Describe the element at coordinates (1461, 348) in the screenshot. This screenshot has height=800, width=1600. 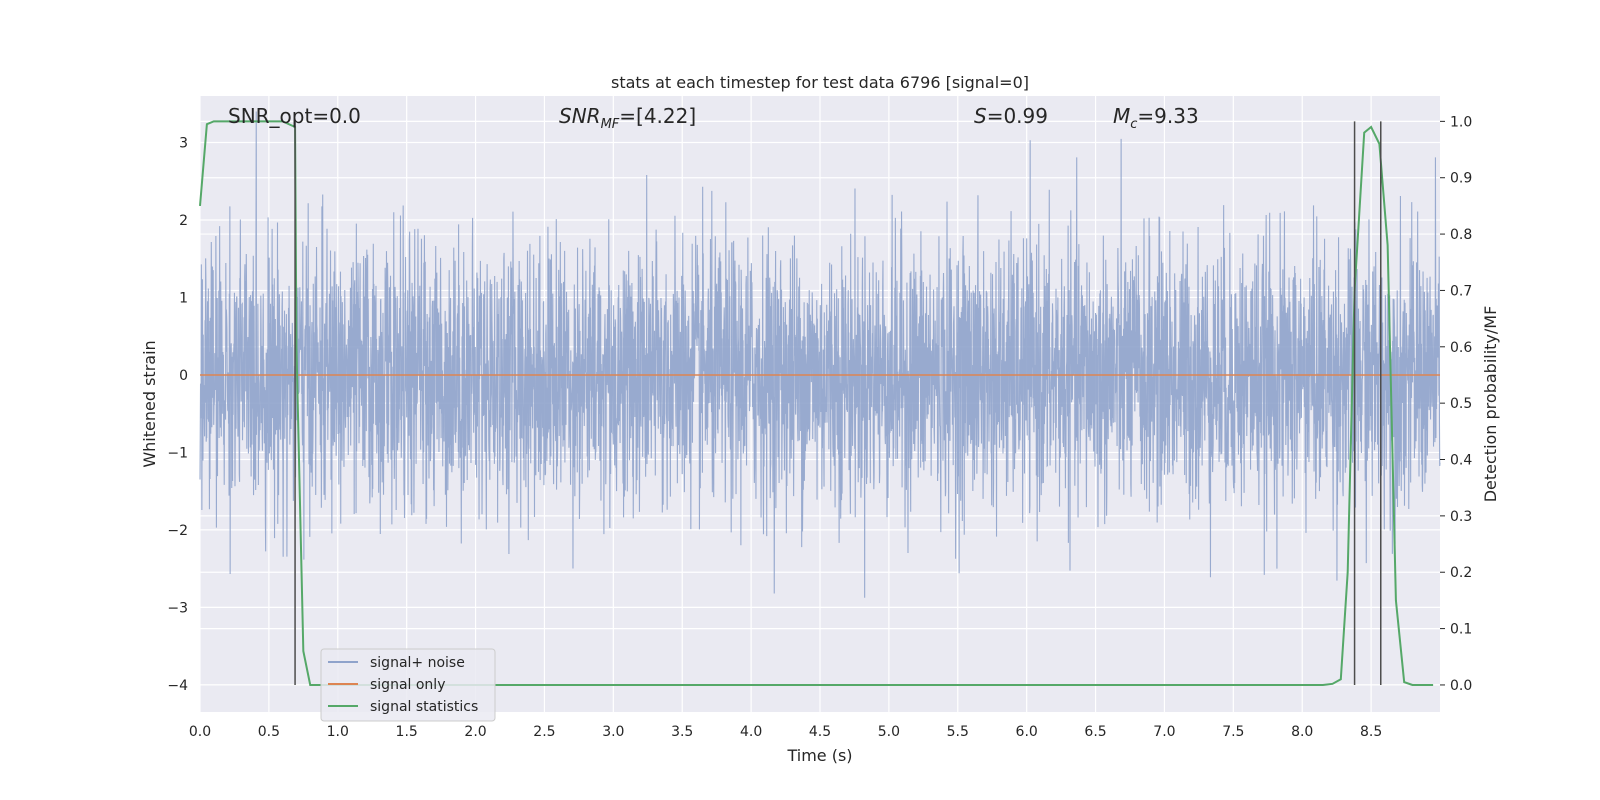
I see `y-right-tick-label-4: 0.6` at that location.